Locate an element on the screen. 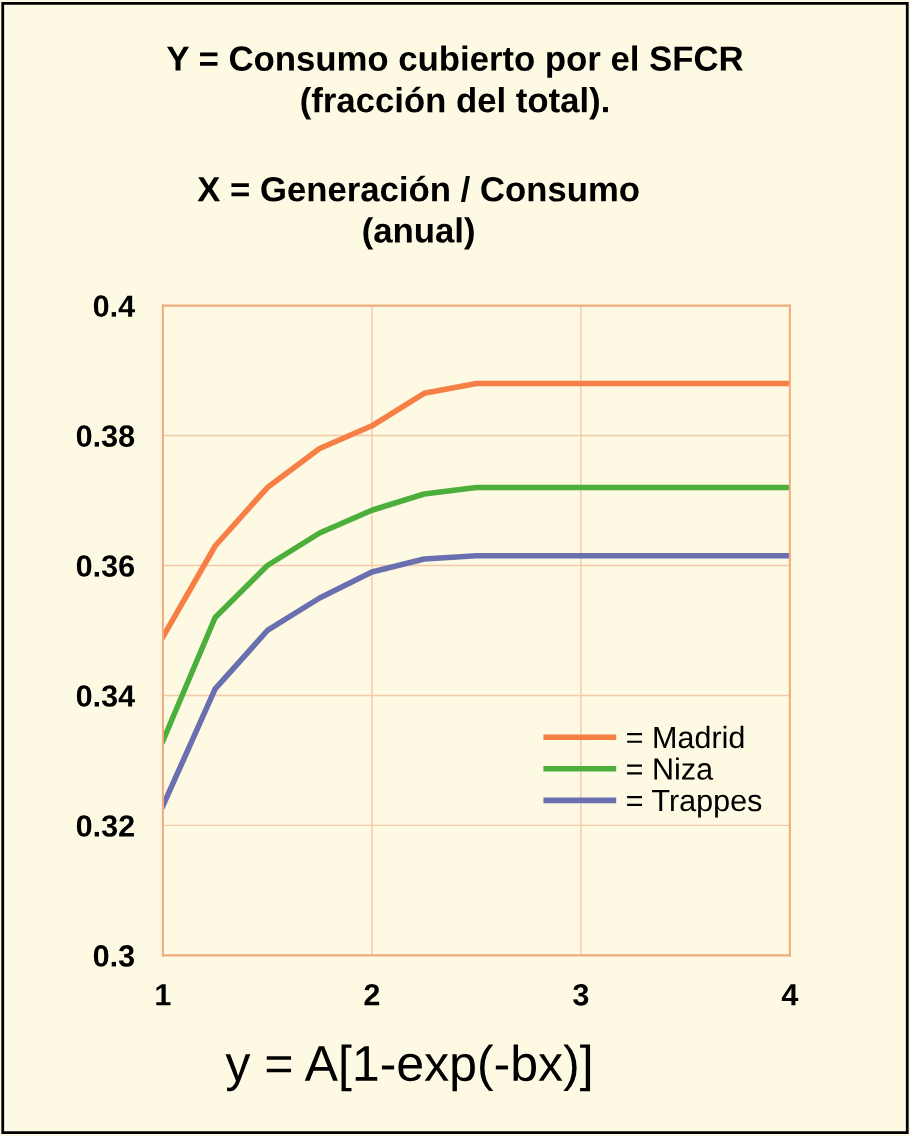 The image size is (910, 1136). legend-label: = Trappes is located at coordinates (694, 804).